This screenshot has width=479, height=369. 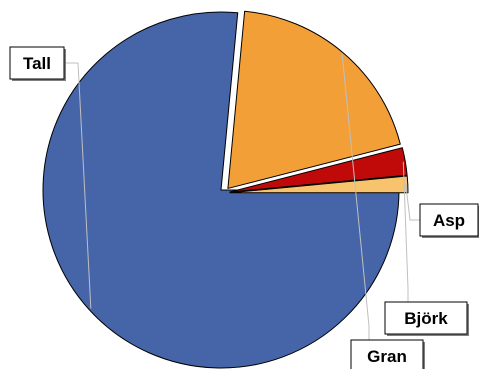 What do you see at coordinates (78, 185) in the screenshot?
I see `leader-line-tall` at bounding box center [78, 185].